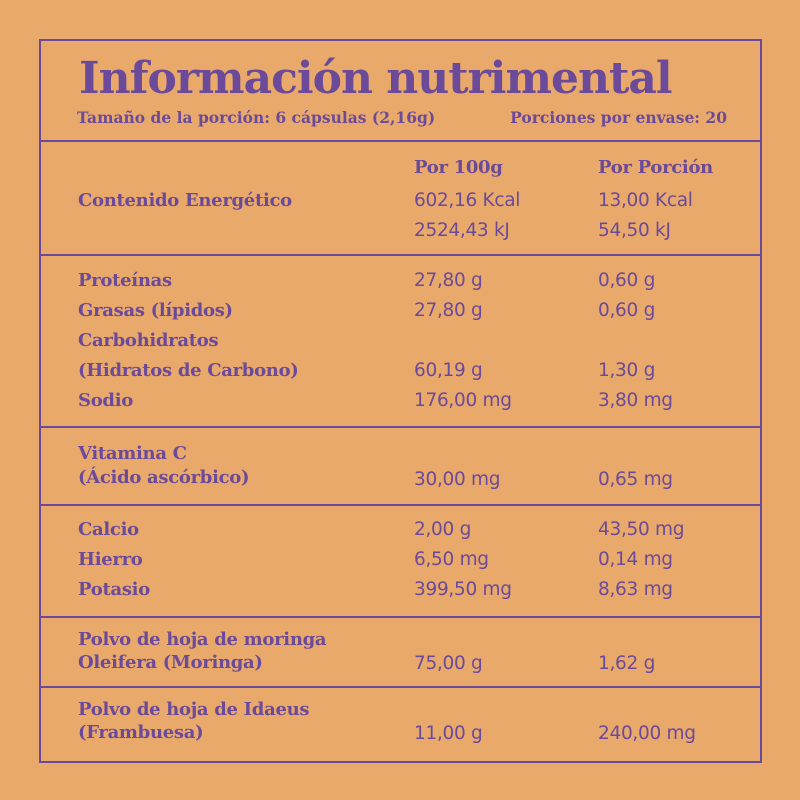 The height and width of the screenshot is (800, 800). Describe the element at coordinates (463, 589) in the screenshot. I see `potassium-per-100g: 399,50 mg` at that location.